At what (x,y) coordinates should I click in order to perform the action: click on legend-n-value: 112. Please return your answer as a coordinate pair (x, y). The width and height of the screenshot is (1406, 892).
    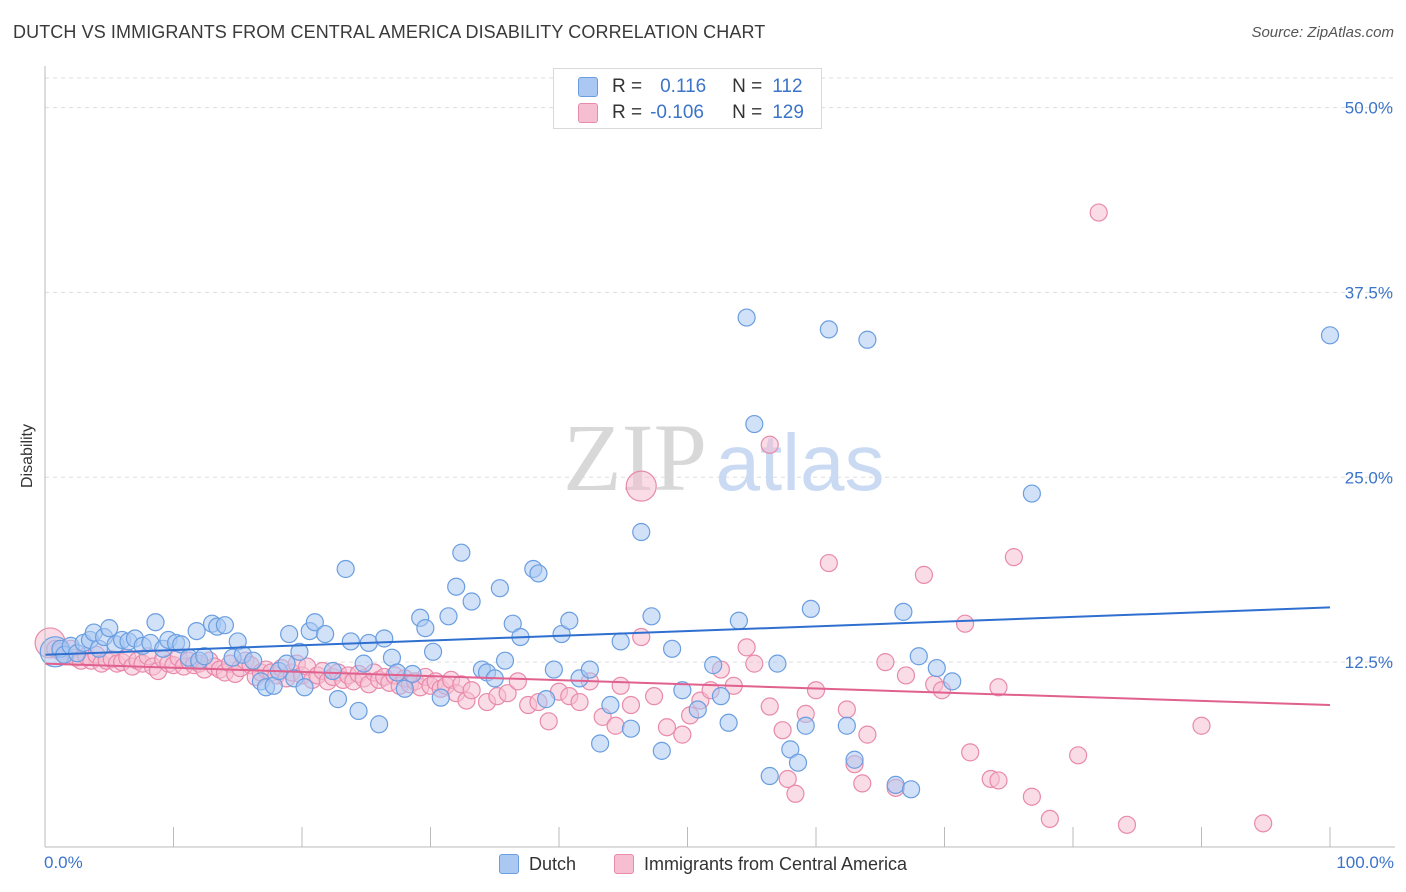
    Looking at the image, I should click on (787, 86).